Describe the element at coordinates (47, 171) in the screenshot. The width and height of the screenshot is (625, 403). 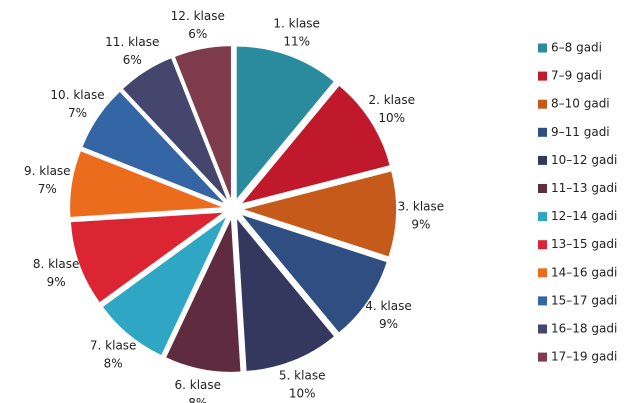
I see `slice-label: 9. klase` at that location.